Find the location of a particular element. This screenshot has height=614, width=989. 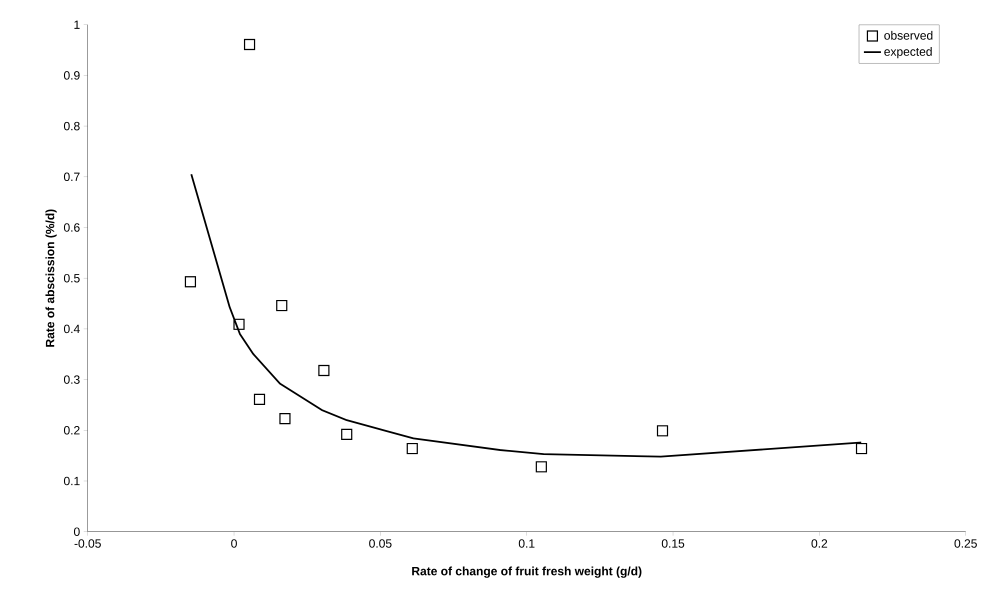

x-axis-title: Rate of change of fruit fresh weight (g/d) is located at coordinates (527, 572).